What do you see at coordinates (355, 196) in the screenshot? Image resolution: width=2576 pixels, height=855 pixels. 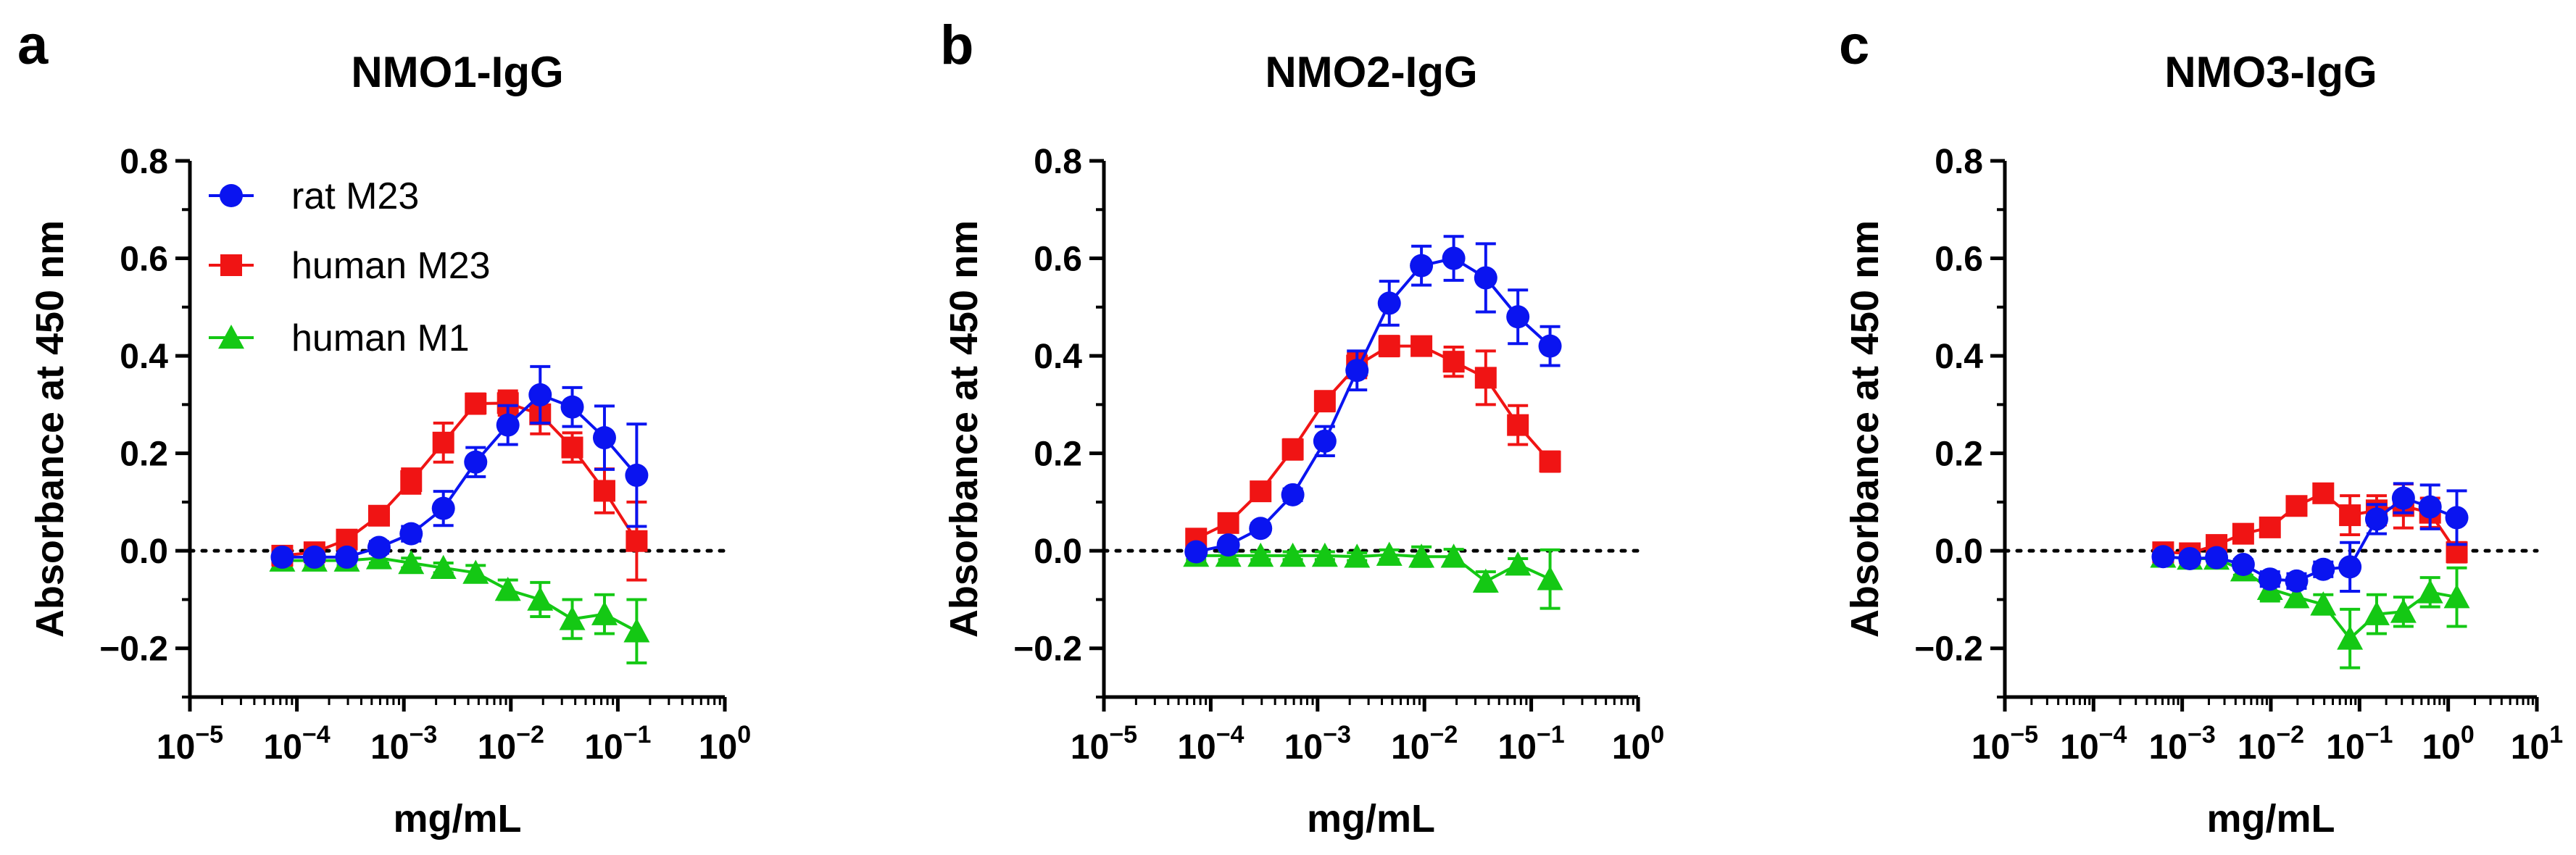 I see `legend-label: rat M23` at bounding box center [355, 196].